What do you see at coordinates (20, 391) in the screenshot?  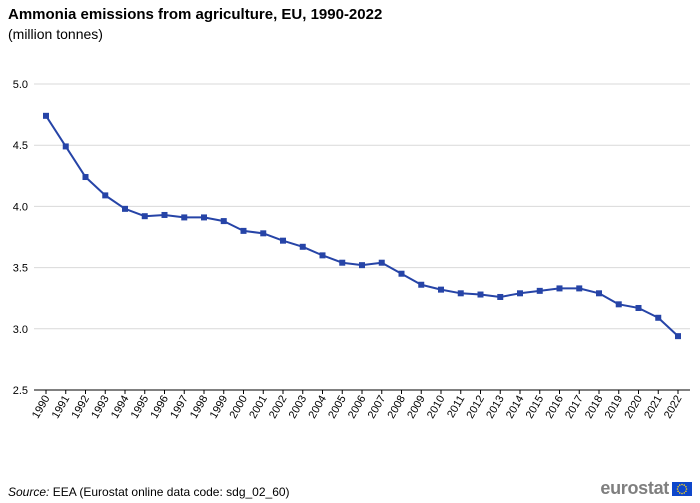 I see `y-tick-label: 2.5` at bounding box center [20, 391].